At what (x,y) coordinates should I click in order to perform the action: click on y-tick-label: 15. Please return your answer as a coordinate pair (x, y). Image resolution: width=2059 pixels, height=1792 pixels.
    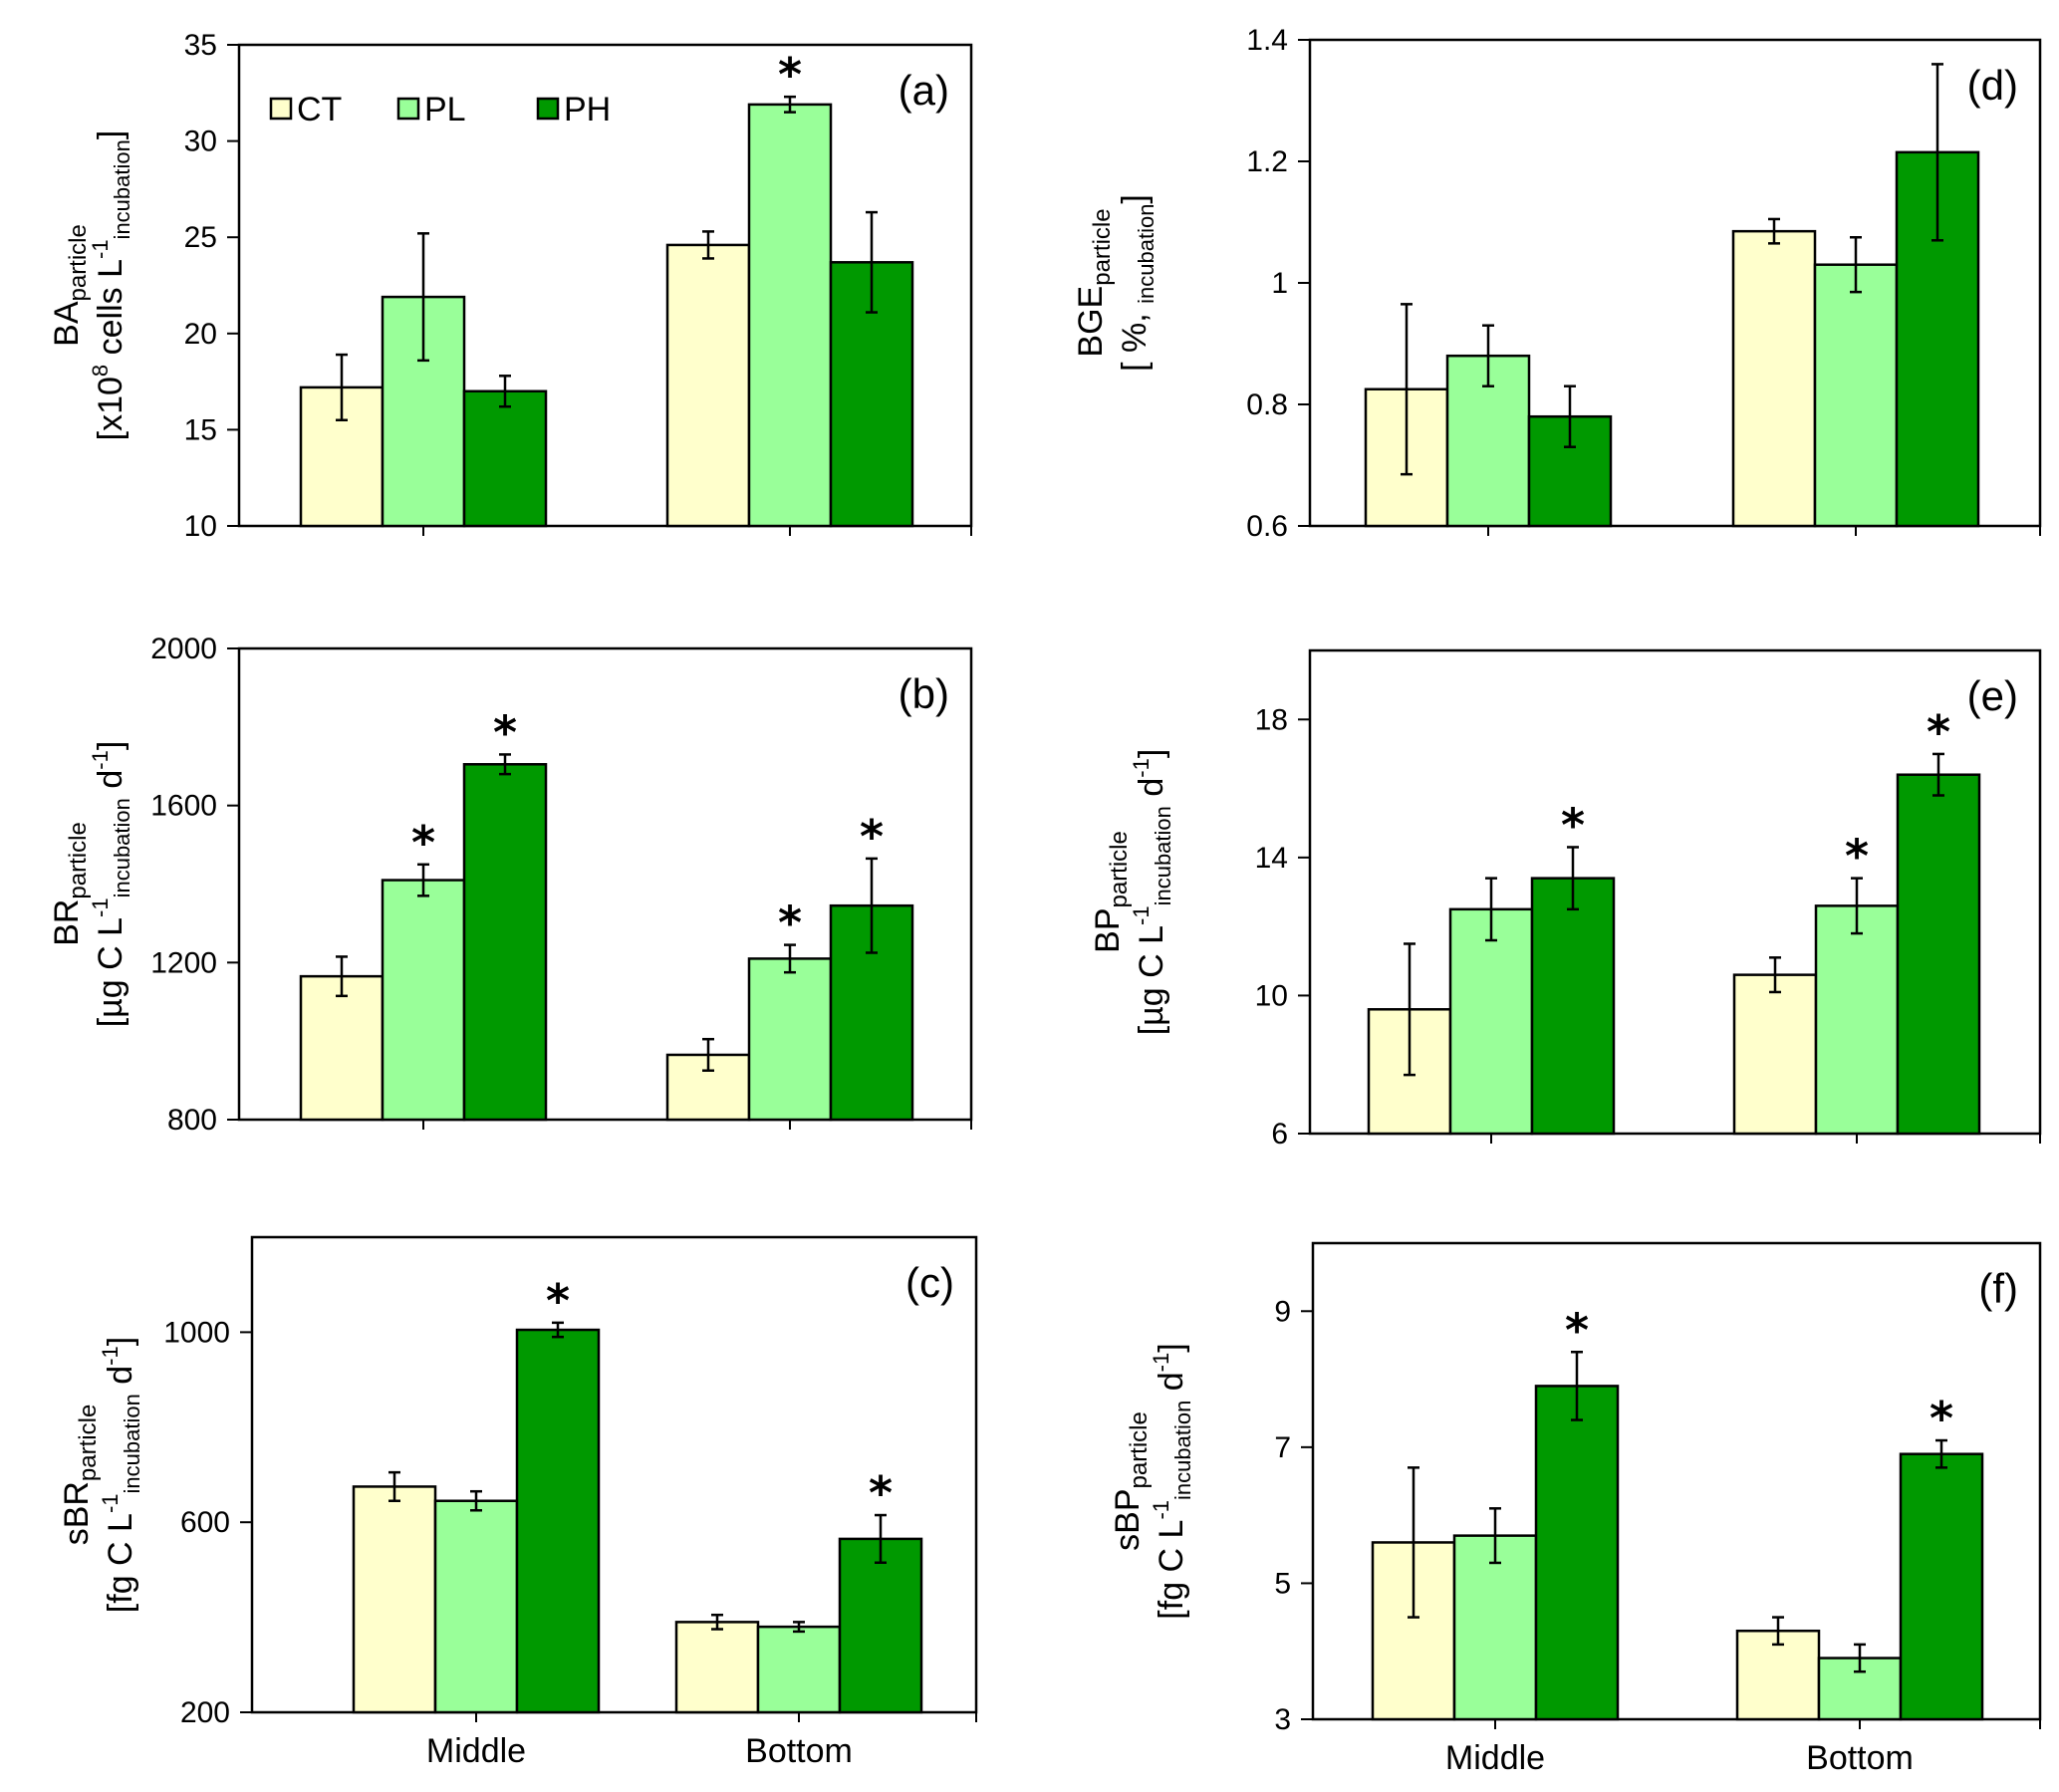
    Looking at the image, I should click on (201, 429).